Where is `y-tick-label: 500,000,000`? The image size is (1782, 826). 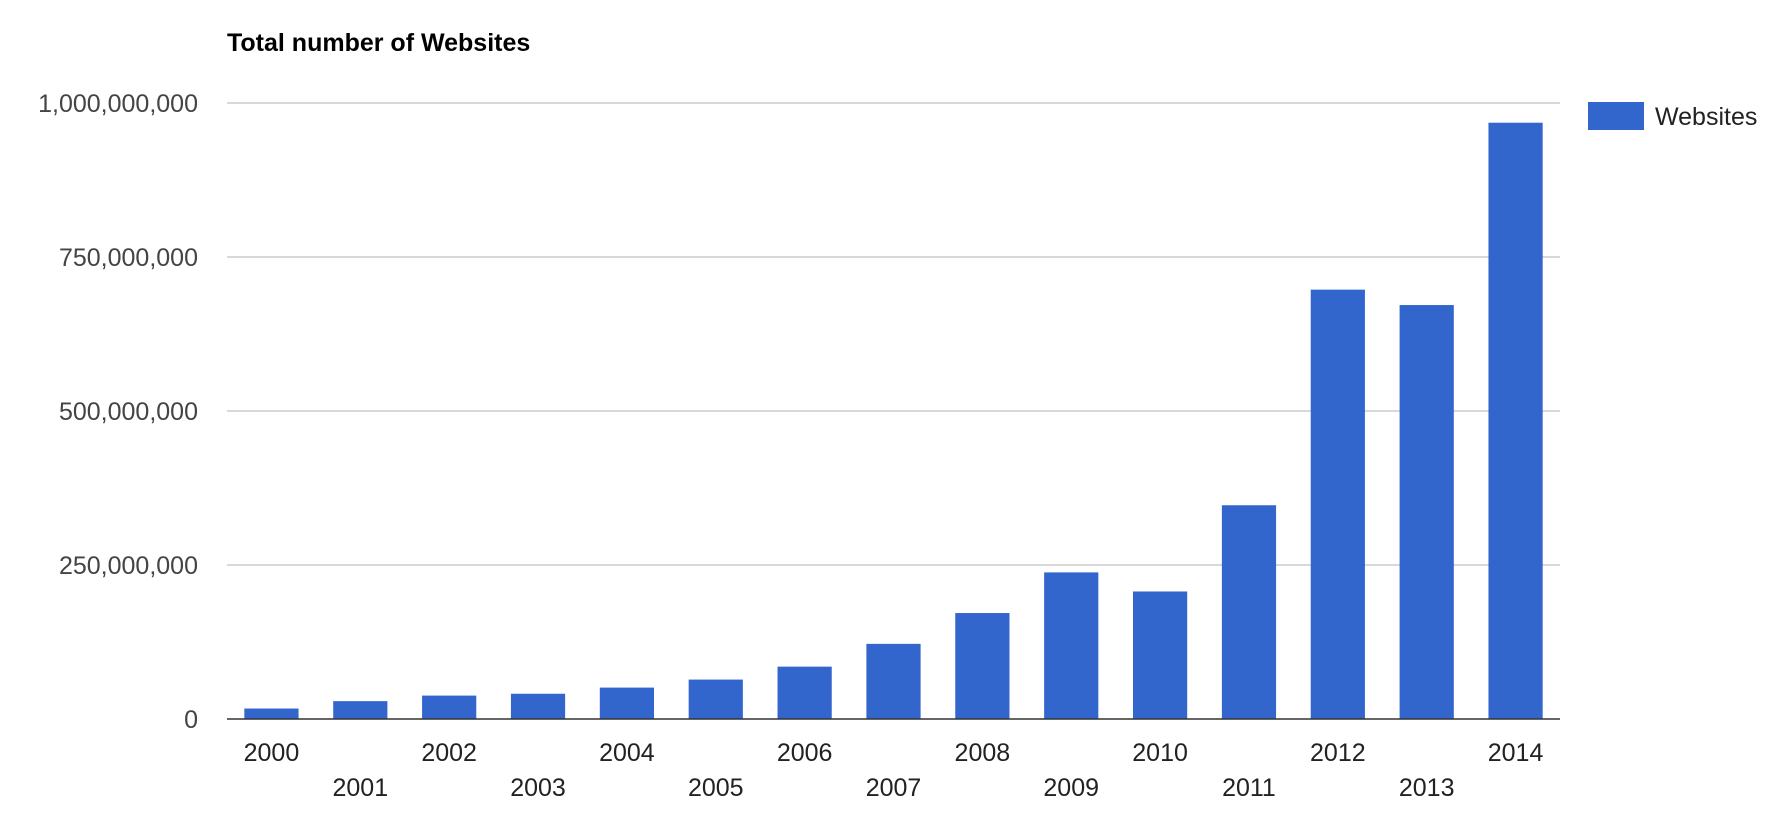 y-tick-label: 500,000,000 is located at coordinates (128, 412).